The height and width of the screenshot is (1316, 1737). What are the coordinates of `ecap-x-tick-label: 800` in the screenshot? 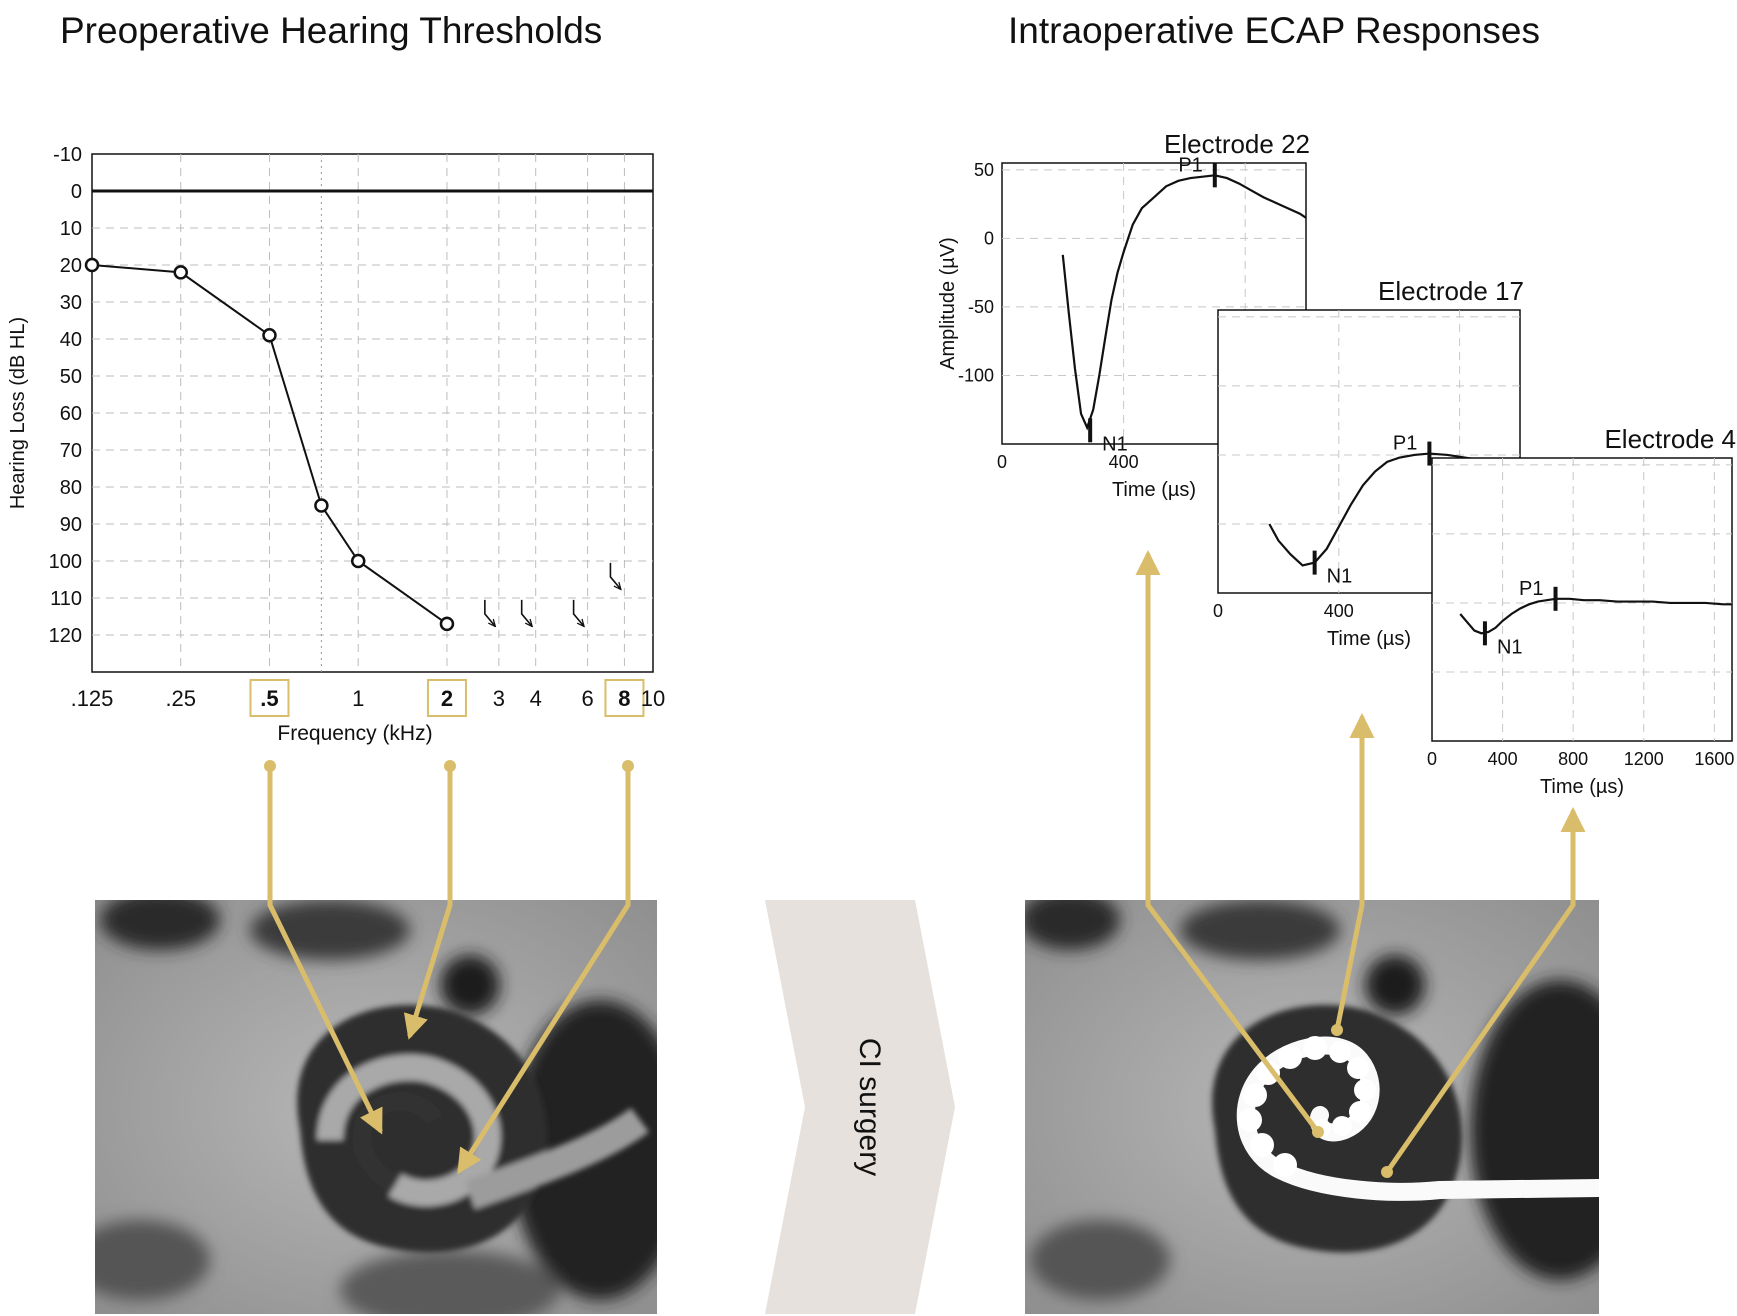 It's located at (1573, 759).